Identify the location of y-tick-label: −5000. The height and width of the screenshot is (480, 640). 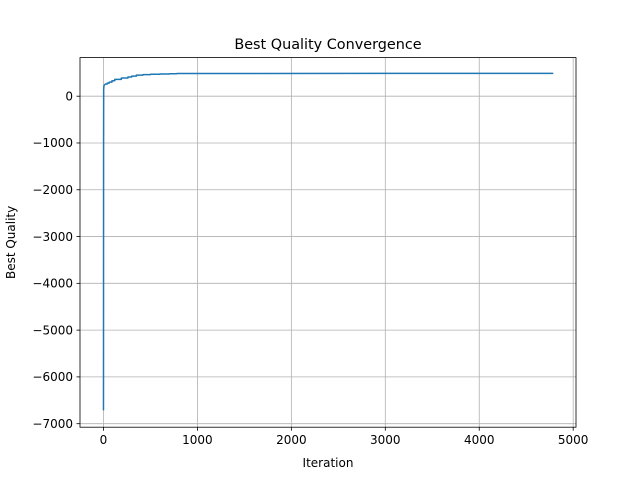
(52, 330).